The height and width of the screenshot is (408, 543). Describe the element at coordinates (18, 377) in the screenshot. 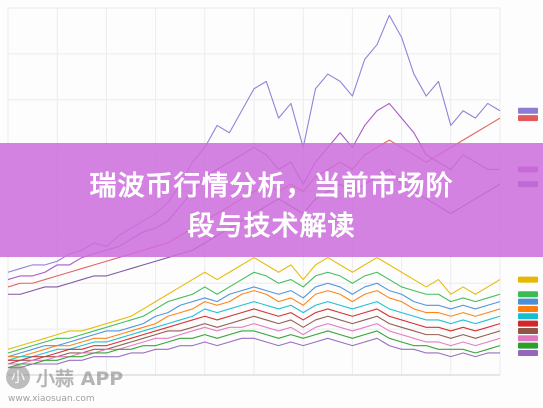

I see `watermark-logo-icon: 小` at that location.